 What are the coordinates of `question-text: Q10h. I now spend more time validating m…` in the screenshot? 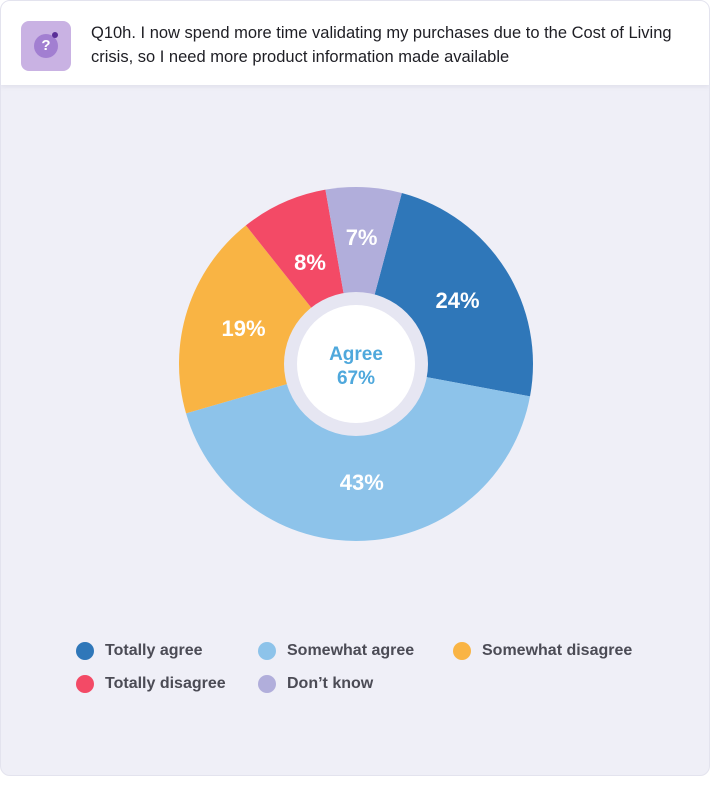 It's located at (381, 45).